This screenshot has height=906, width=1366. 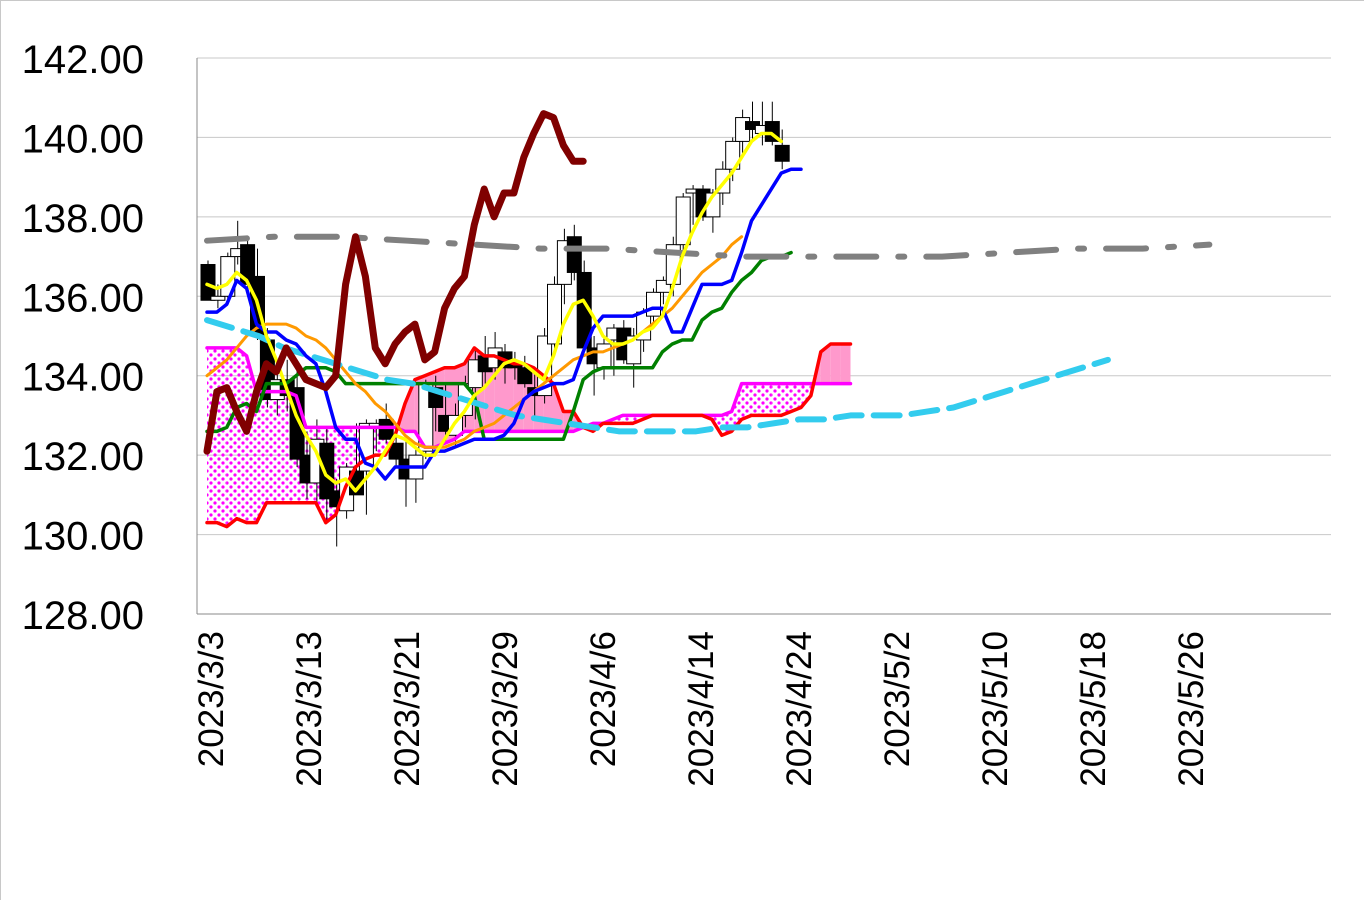 I want to click on cyan-dashed-line, so click(x=657, y=376).